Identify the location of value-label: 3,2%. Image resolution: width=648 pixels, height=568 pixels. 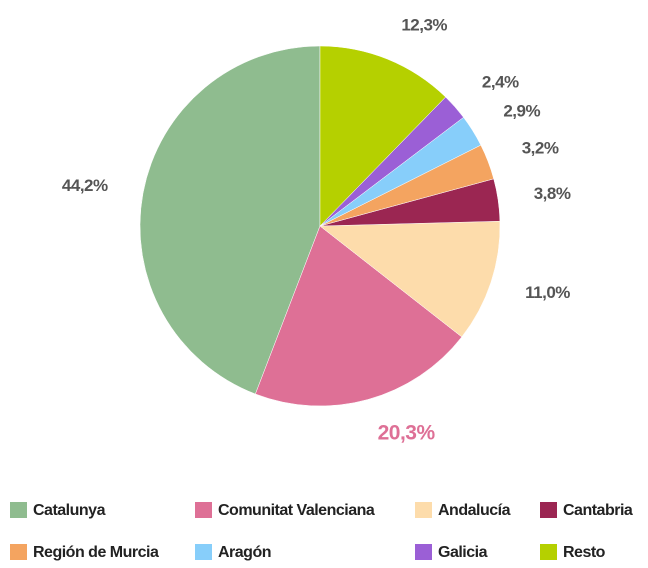
(540, 147).